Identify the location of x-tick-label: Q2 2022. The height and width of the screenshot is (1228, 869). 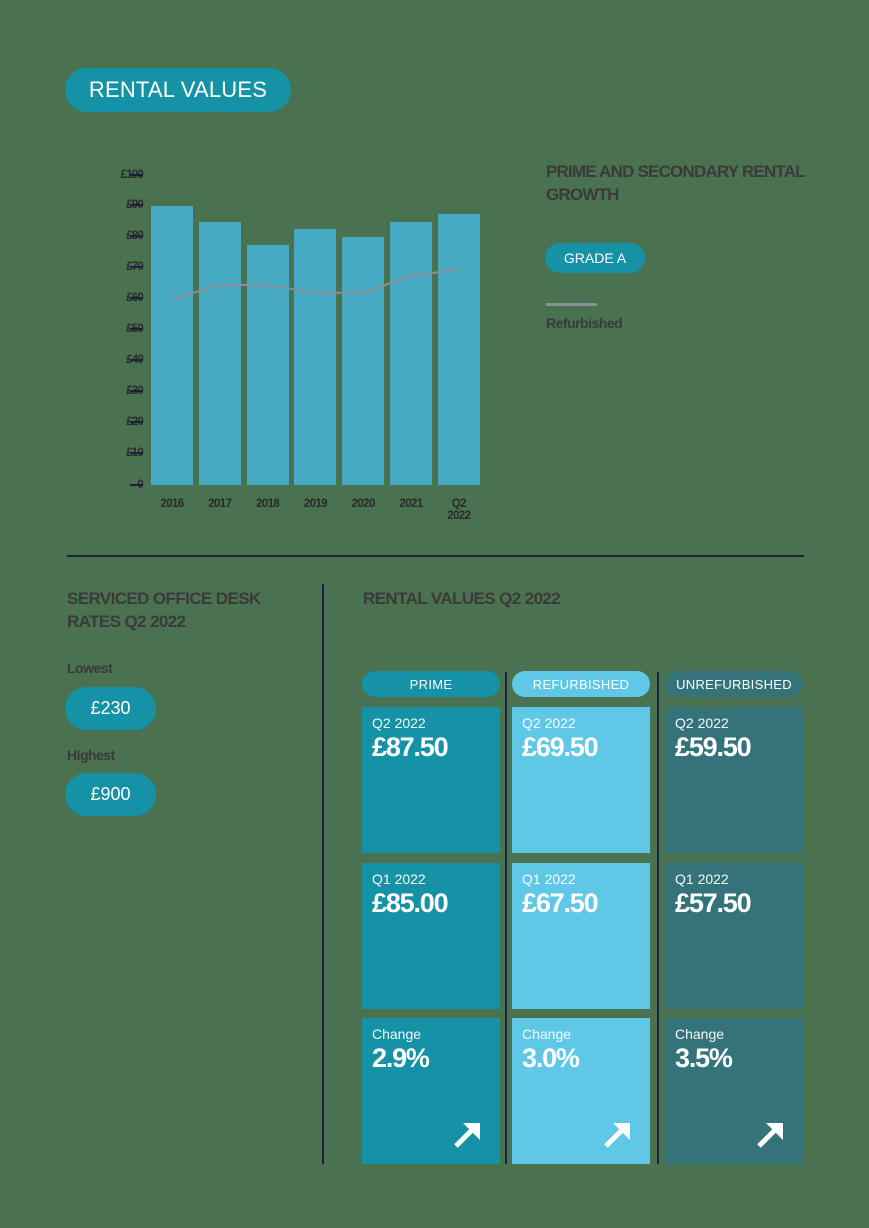
(459, 510).